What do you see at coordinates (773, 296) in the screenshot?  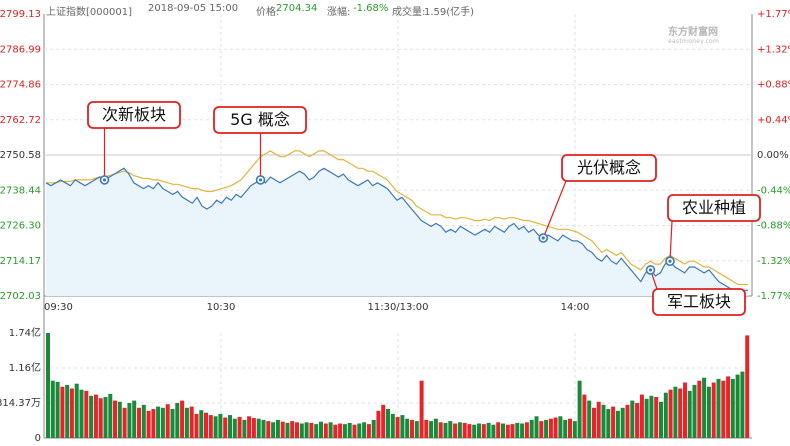 I see `y-right-tick-label: -1.77%` at bounding box center [773, 296].